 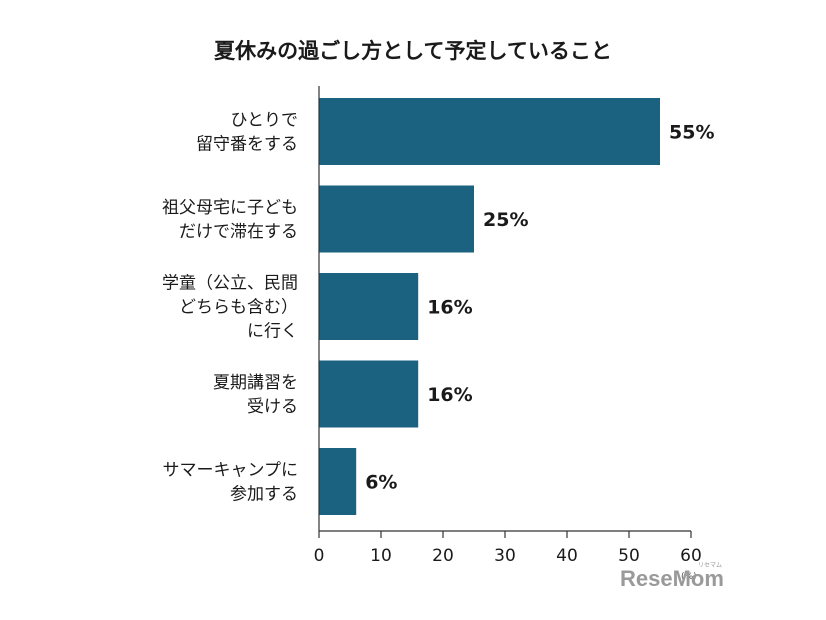 I want to click on watermark-text: ReseMom, so click(x=672, y=578).